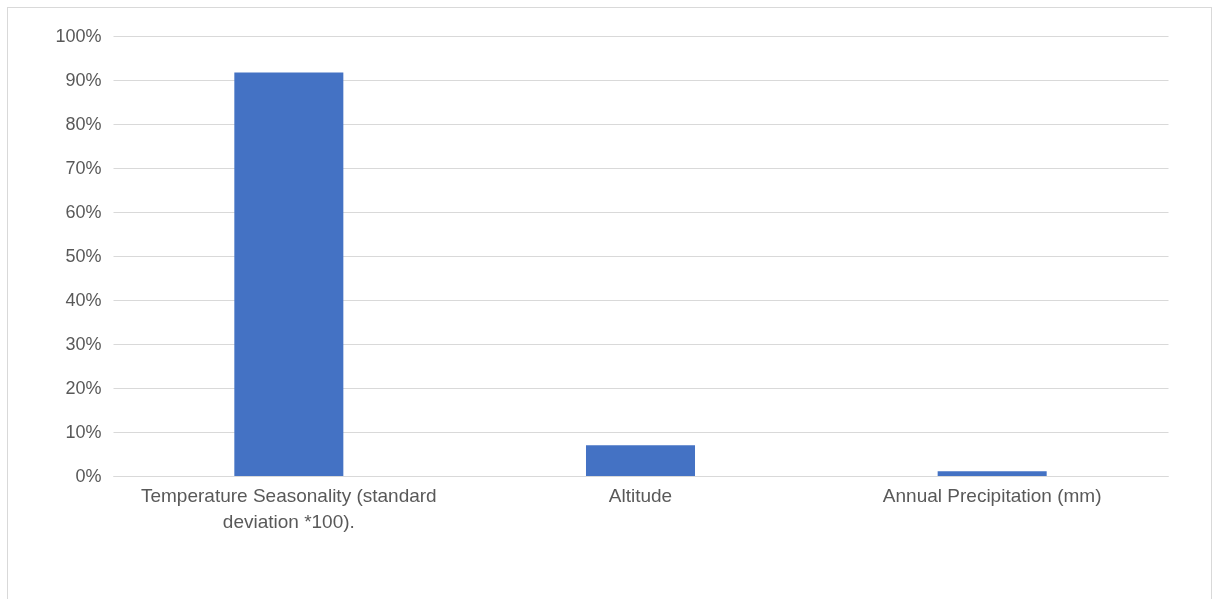  Describe the element at coordinates (83, 343) in the screenshot. I see `y-tick-label: 30%` at that location.